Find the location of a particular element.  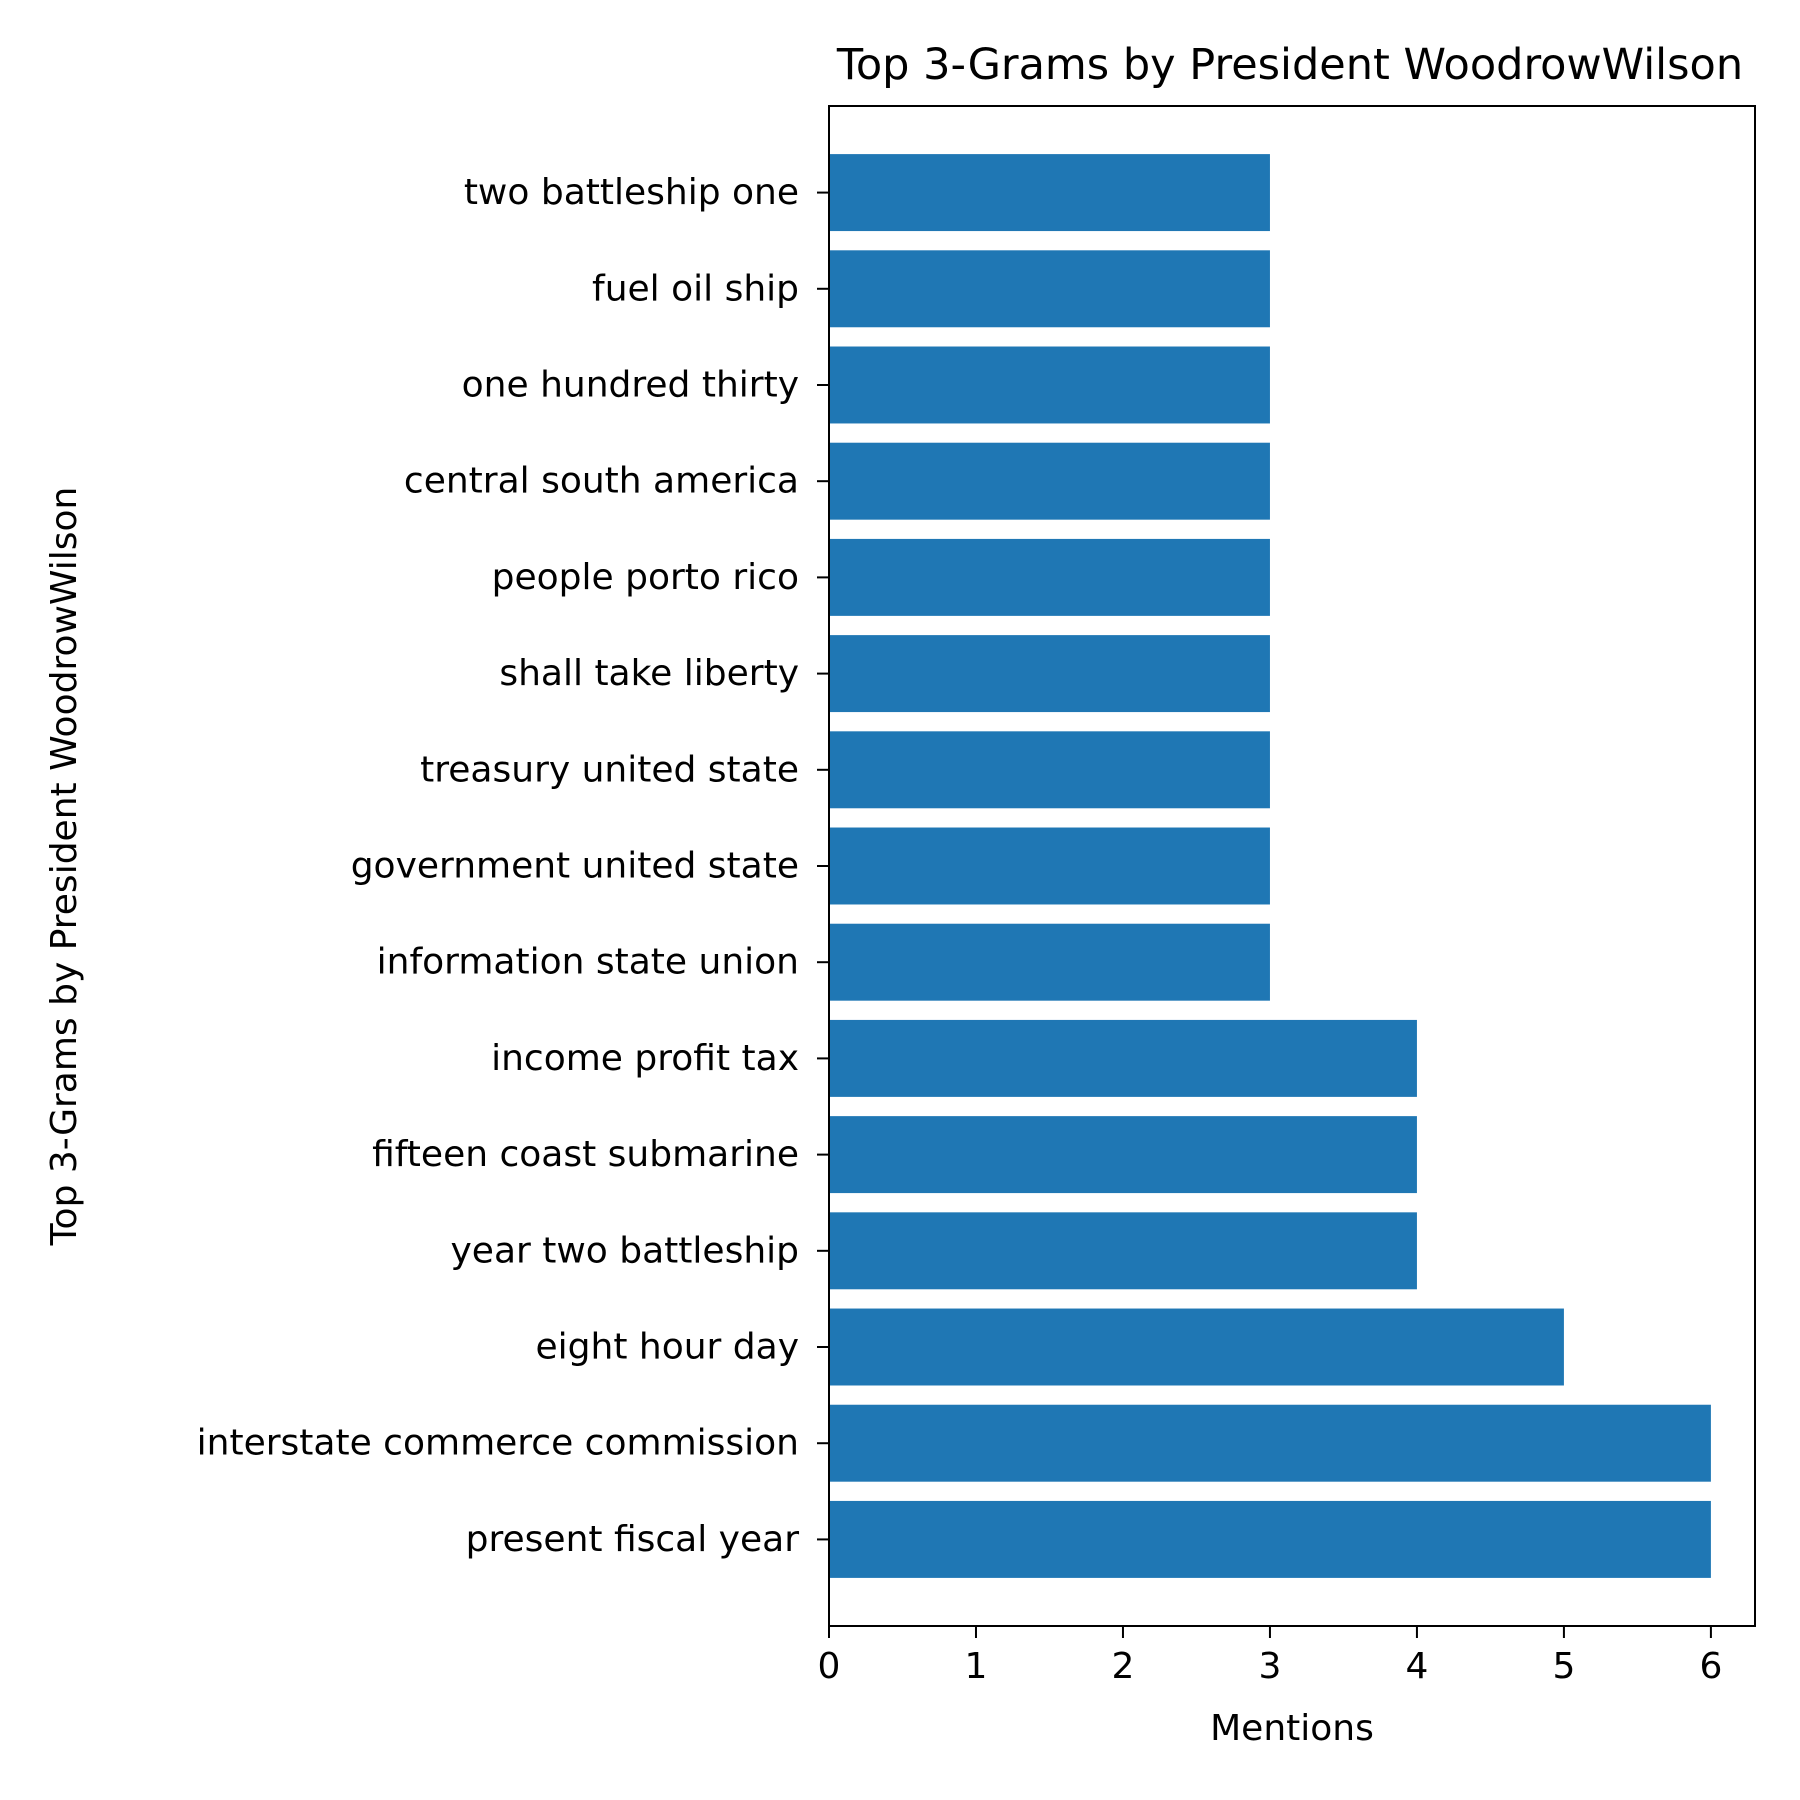

x-tick-label: 5 is located at coordinates (1563, 1666).